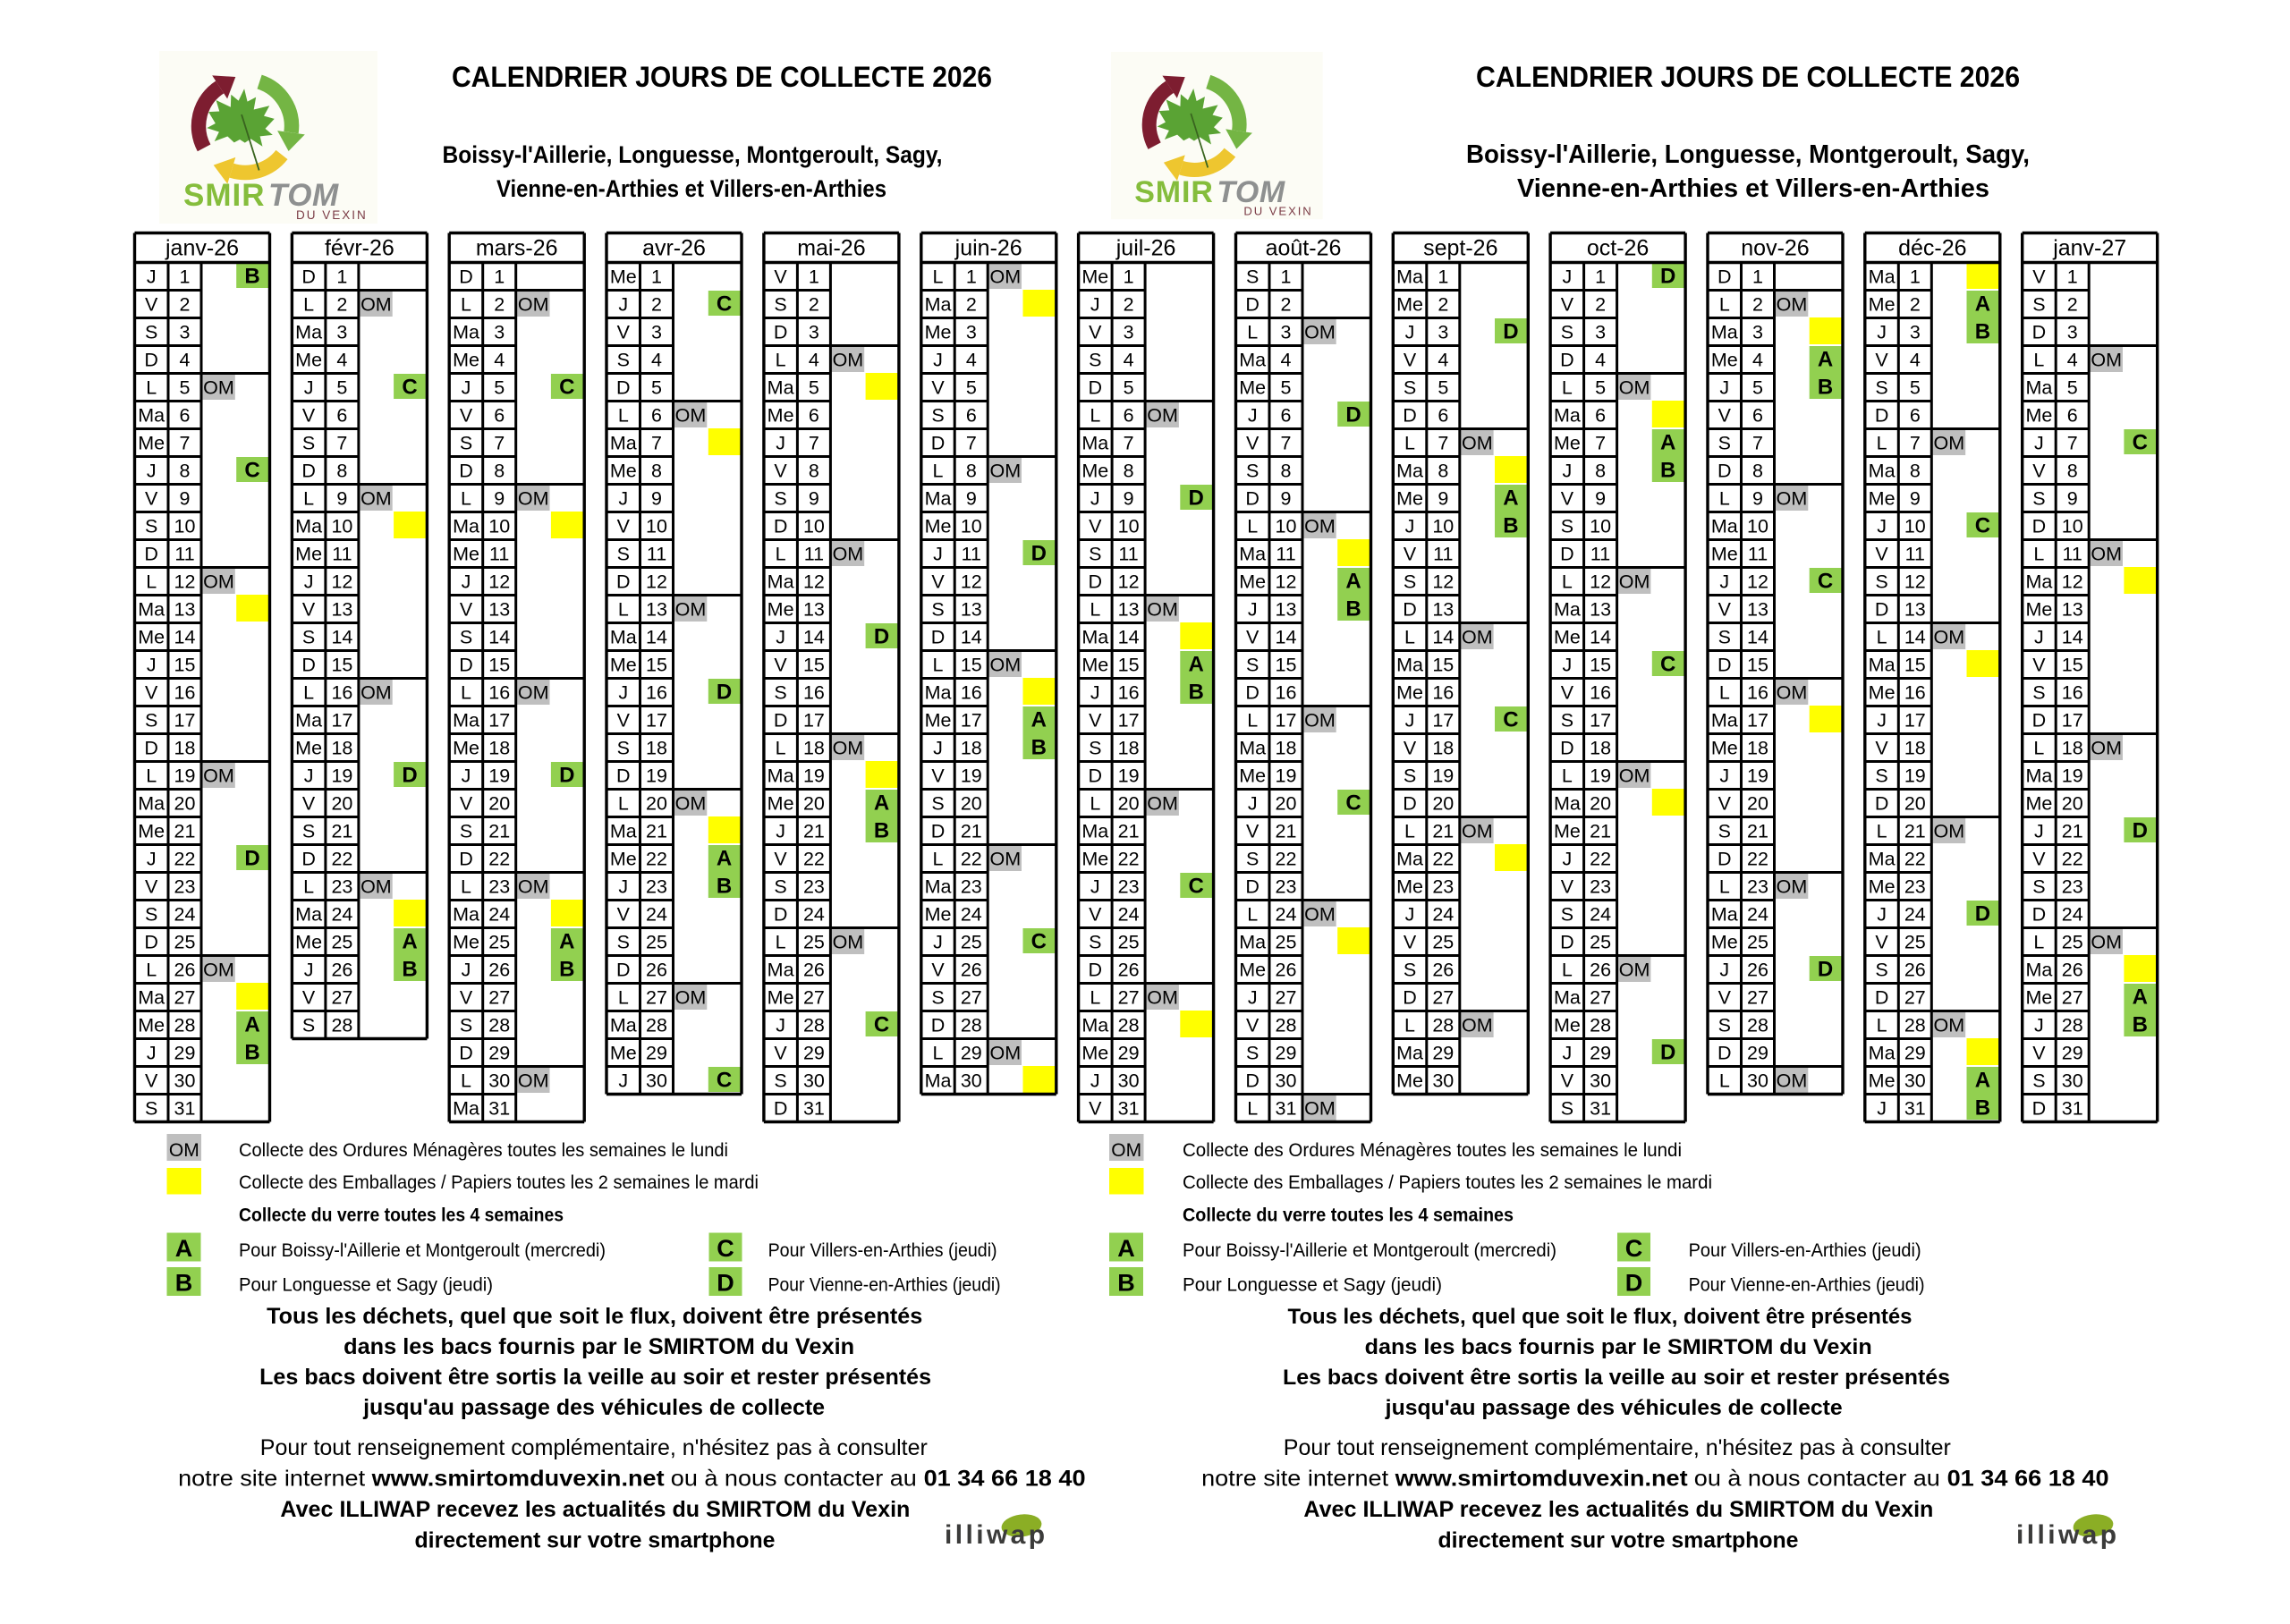 This screenshot has width=2290, height=1624. Describe the element at coordinates (1618, 248) in the screenshot. I see `svg-text: oct-26` at that location.